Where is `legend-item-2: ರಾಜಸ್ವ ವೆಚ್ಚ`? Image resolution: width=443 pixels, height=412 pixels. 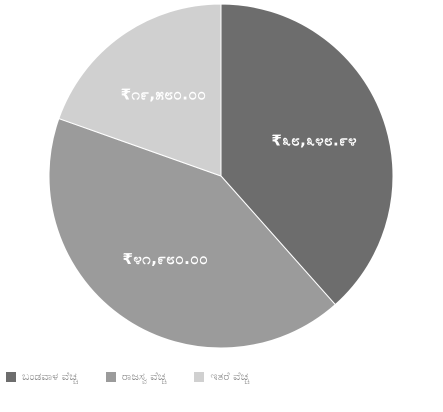 legend-item-2: ರಾಜಸ್ವ ವೆಚ್ಚ is located at coordinates (136, 377).